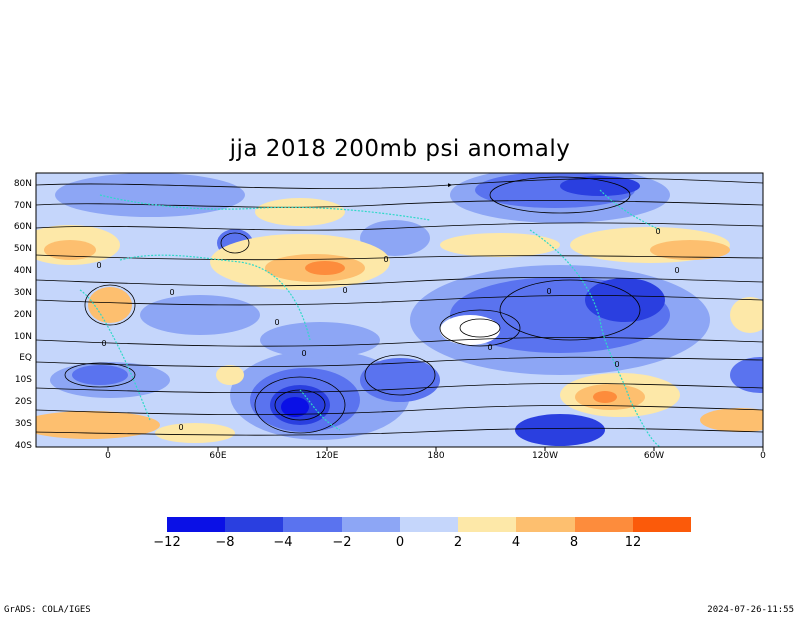 The image size is (800, 618). Describe the element at coordinates (545, 456) in the screenshot. I see `lon-label-120w: 120W` at that location.